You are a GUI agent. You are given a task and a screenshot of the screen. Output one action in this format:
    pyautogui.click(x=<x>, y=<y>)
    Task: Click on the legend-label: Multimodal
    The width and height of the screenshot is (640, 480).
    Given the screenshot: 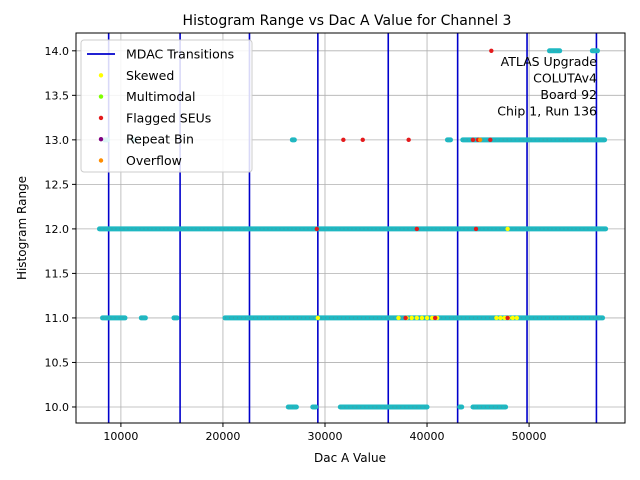 What is the action you would take?
    pyautogui.click(x=160, y=96)
    